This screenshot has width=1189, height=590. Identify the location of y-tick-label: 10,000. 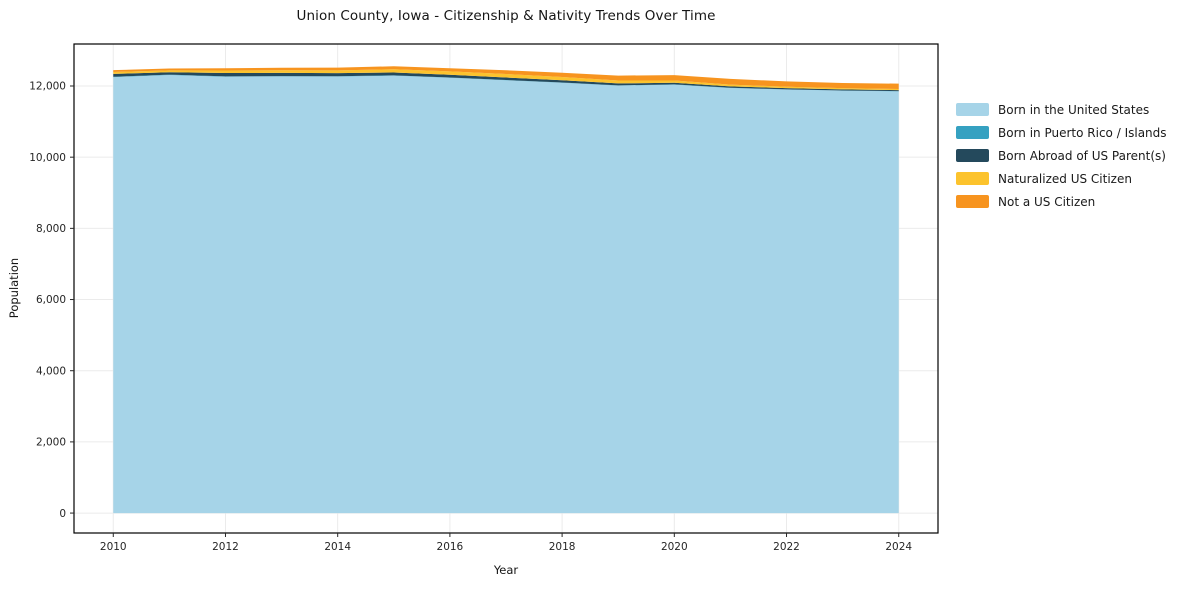
(47, 158).